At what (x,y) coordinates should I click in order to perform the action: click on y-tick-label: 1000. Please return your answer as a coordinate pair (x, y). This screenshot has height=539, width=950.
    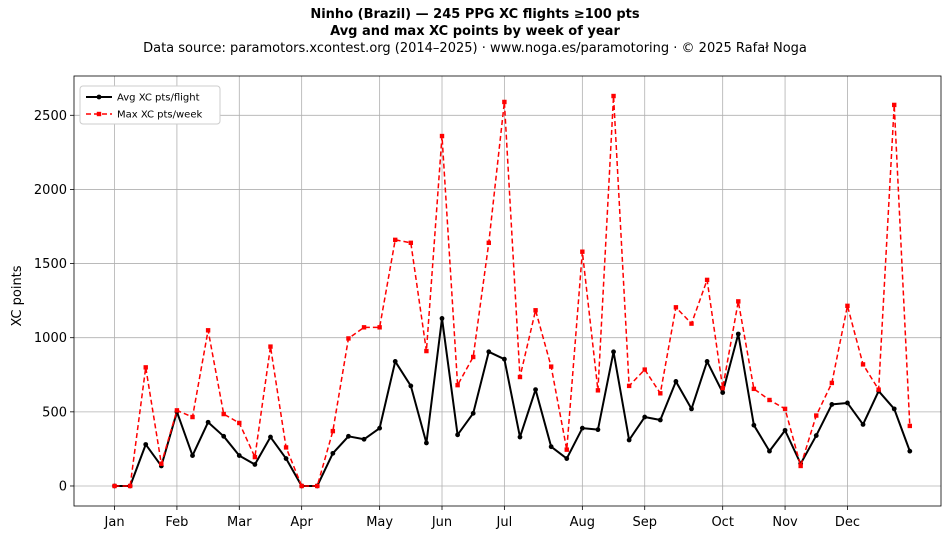
    Looking at the image, I should click on (50, 338).